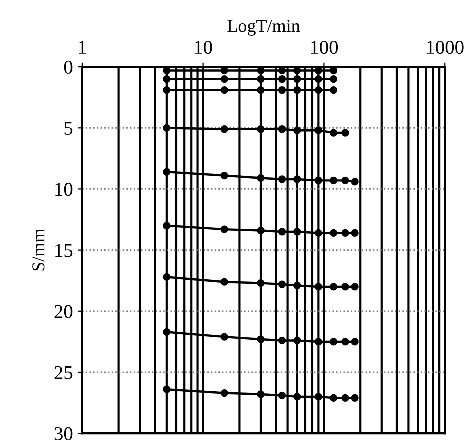  Describe the element at coordinates (38, 250) in the screenshot. I see `y-axis-title: S/mm` at that location.